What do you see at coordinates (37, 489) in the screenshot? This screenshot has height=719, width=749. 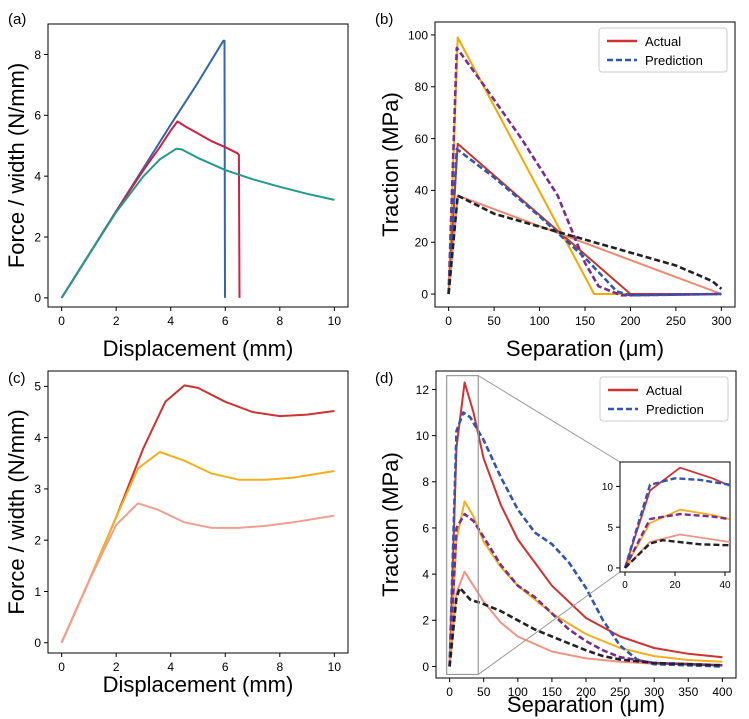 I see `y-tick-label: 3` at bounding box center [37, 489].